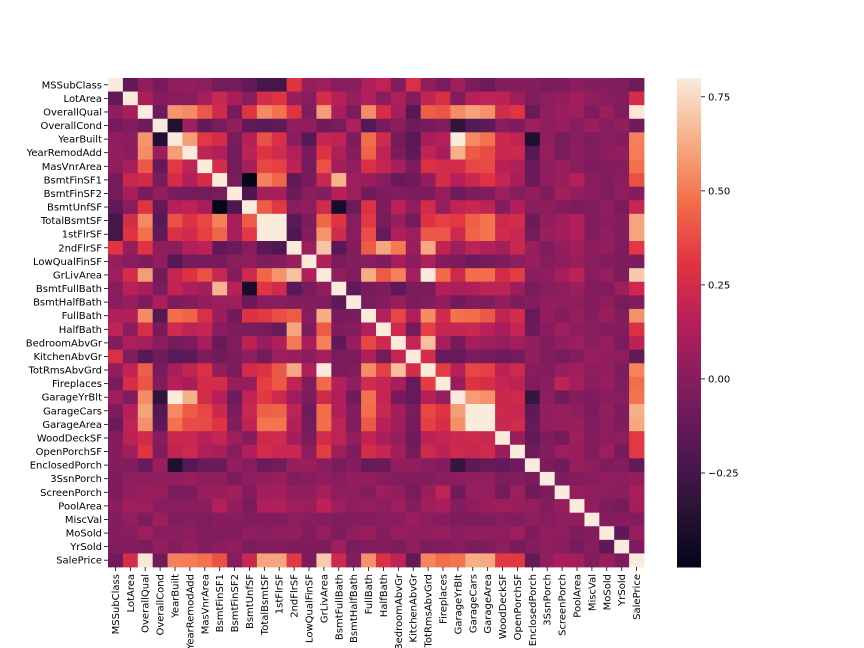 This screenshot has height=648, width=864. I want to click on x-tick-label: BedroomAbvGr, so click(399, 610).